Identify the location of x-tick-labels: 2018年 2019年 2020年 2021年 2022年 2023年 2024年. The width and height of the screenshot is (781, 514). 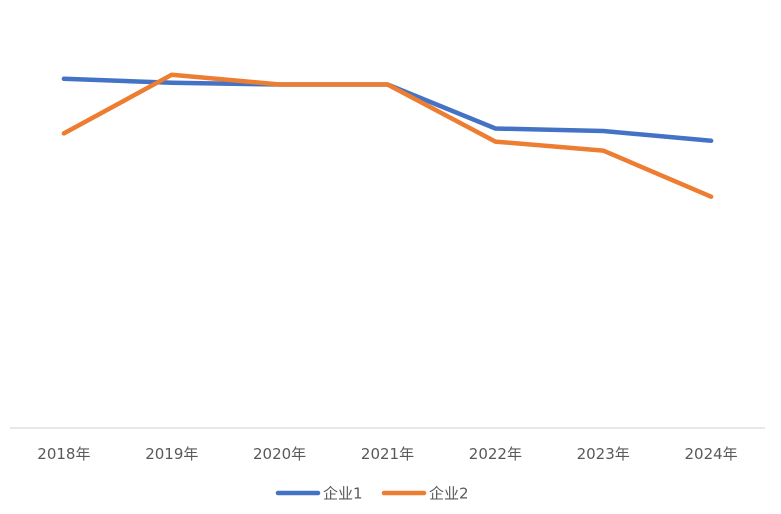
(387, 454).